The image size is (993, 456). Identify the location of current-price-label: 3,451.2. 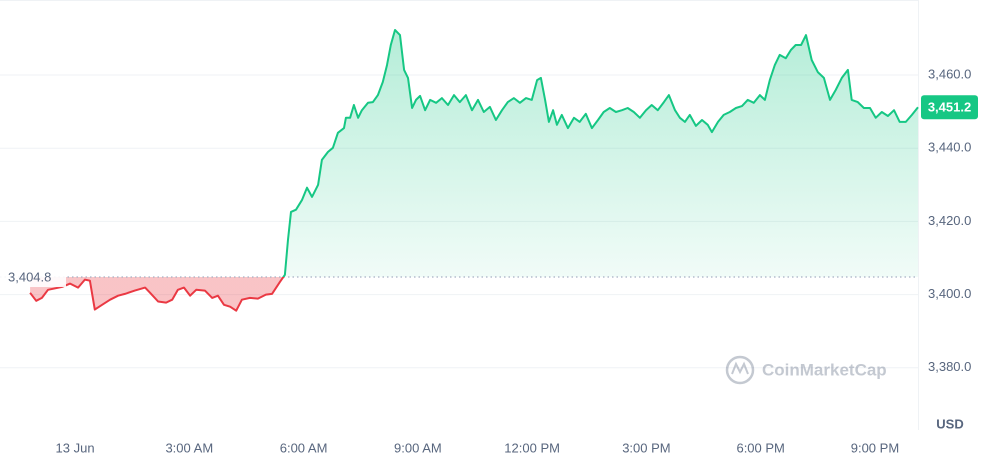
(949, 107).